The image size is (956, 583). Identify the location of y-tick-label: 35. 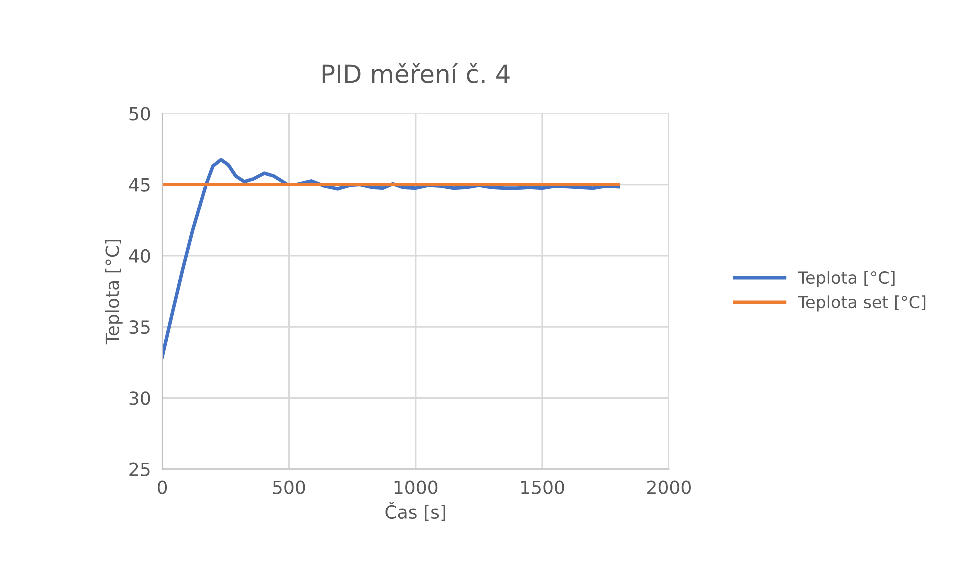
(140, 327).